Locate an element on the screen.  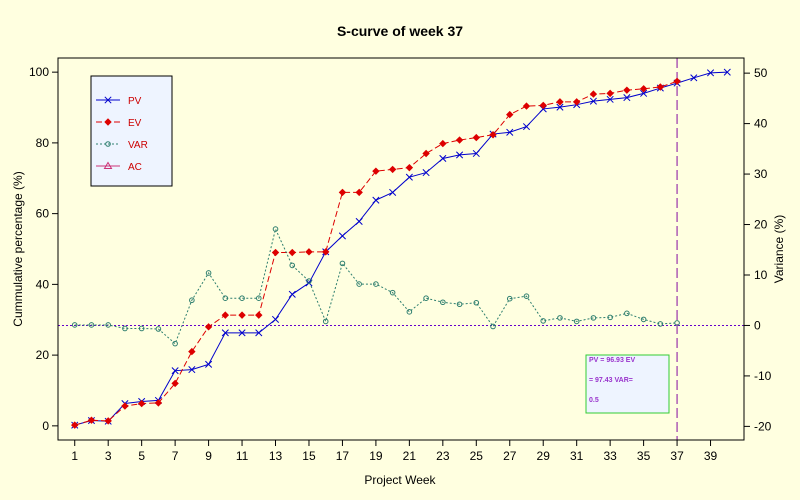
y-axis-right-label: Variance (%) is located at coordinates (779, 249).